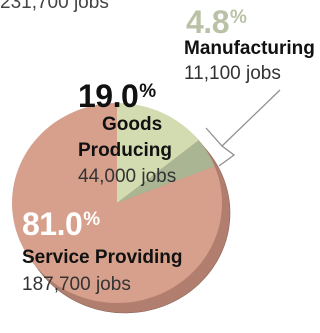 The image size is (320, 333). I want to click on service-providing-jobs: 187,700 jobs, so click(76, 284).